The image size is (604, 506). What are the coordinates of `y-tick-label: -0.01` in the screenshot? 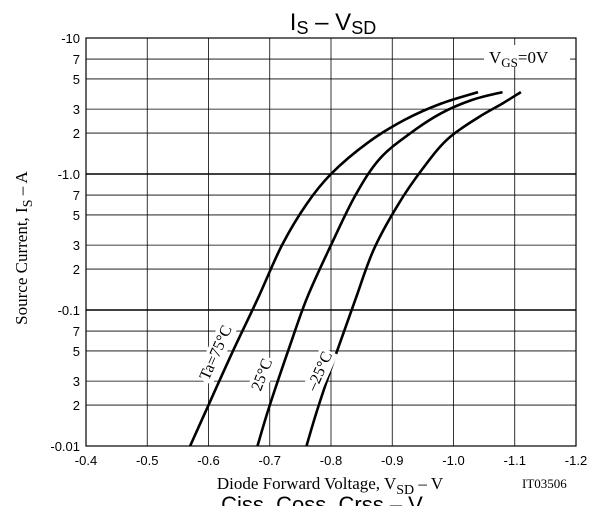 It's located at (65, 446).